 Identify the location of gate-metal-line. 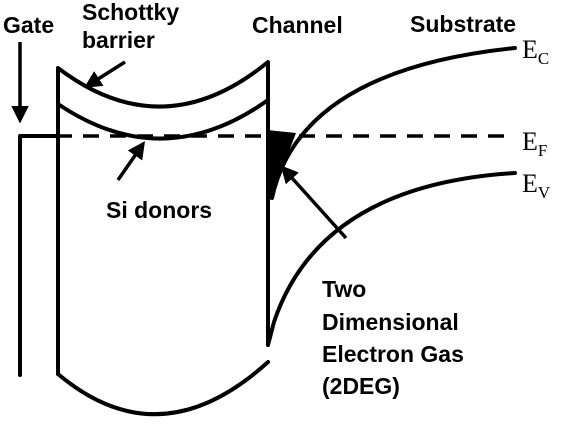
(38, 255).